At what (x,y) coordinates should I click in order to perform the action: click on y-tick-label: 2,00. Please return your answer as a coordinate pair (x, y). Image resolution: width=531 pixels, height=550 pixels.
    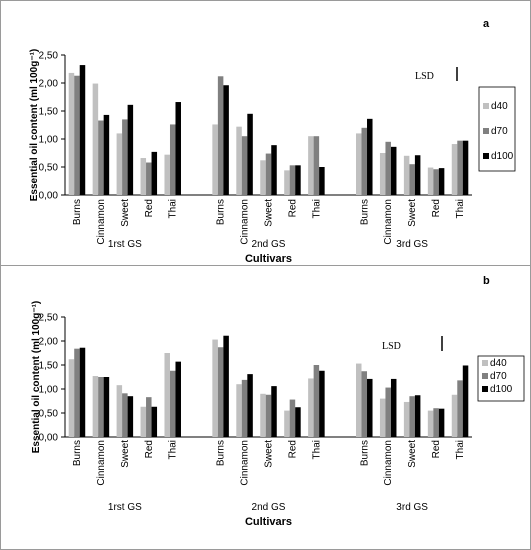
    Looking at the image, I should click on (49, 84).